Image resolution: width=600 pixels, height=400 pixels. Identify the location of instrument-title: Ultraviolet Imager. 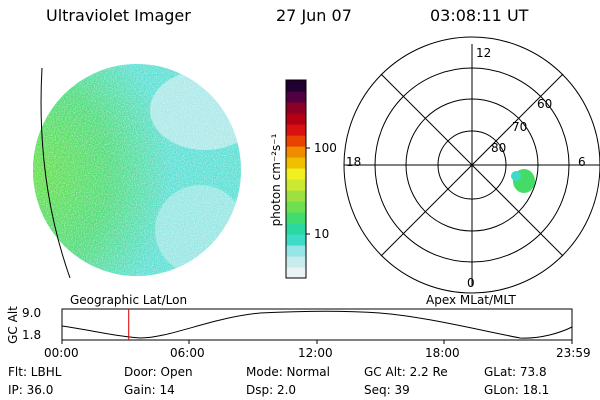
(118, 15).